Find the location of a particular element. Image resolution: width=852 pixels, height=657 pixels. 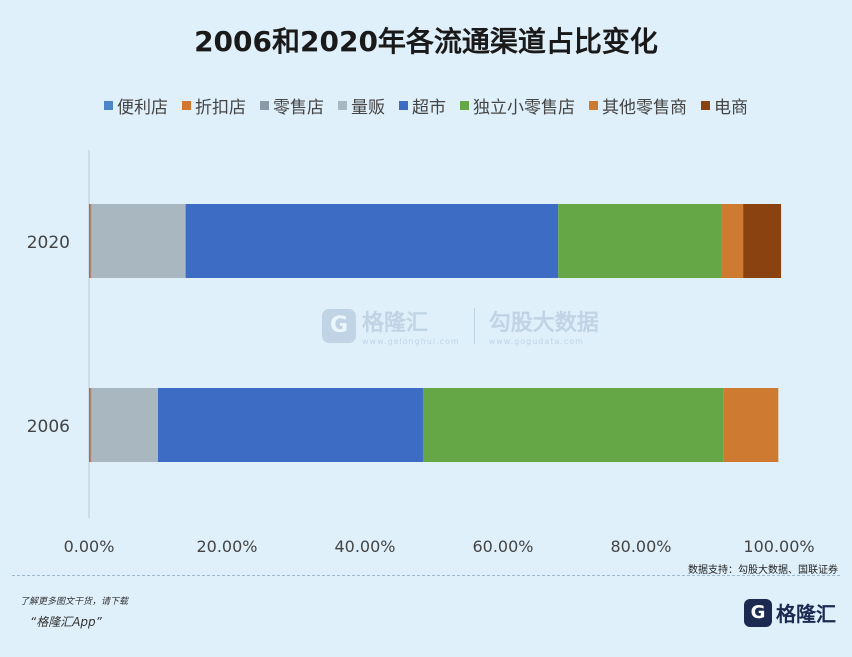

watermark-brand: 格隆汇 is located at coordinates (395, 323).